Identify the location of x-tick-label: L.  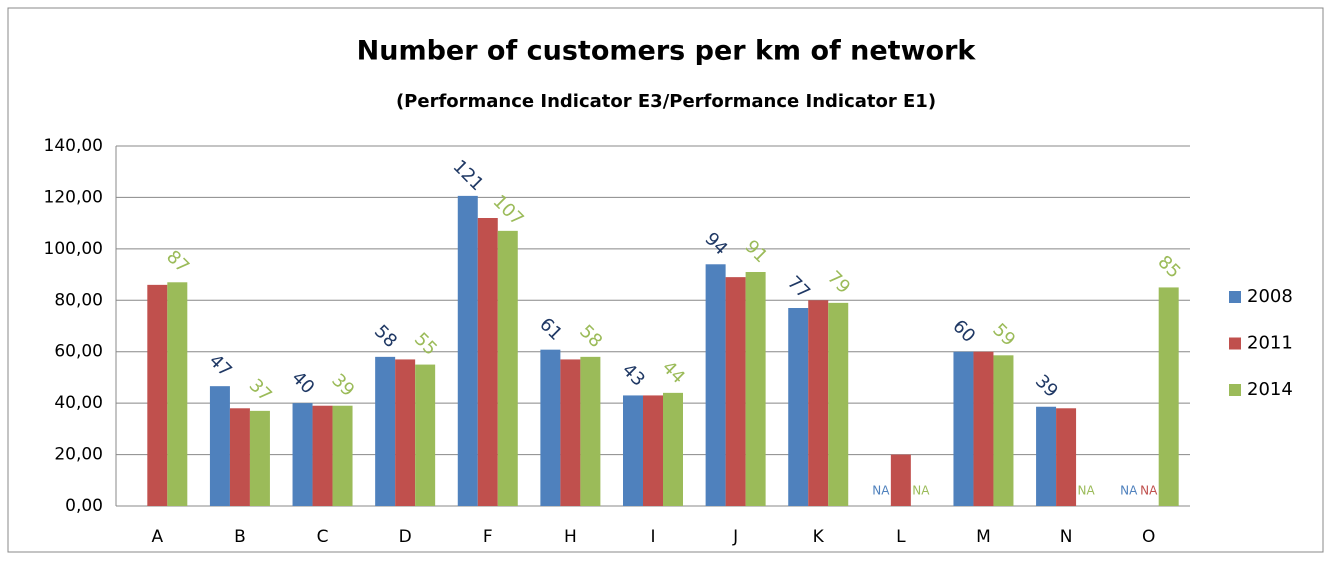
(901, 537).